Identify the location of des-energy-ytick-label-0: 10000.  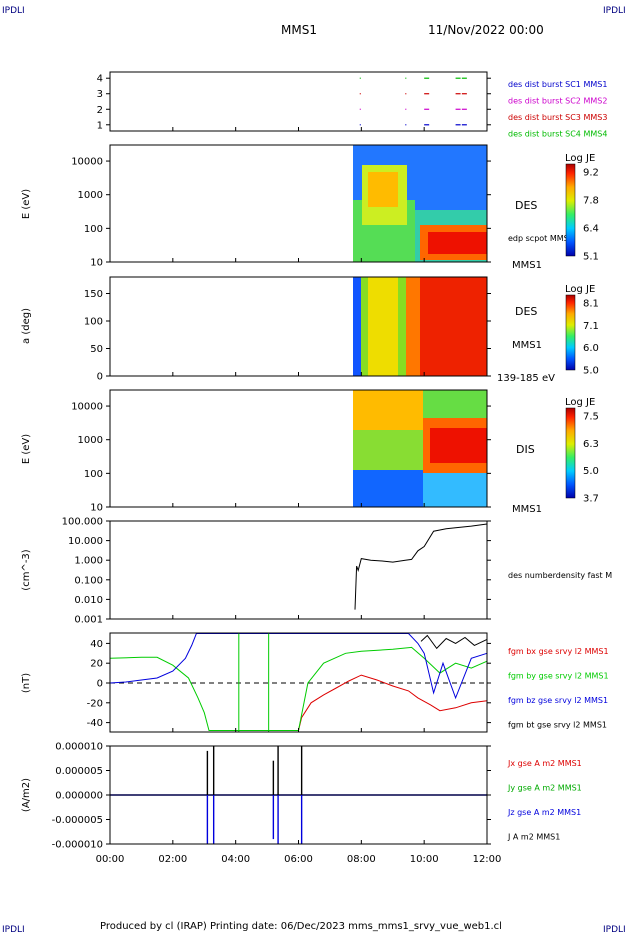
(87, 162).